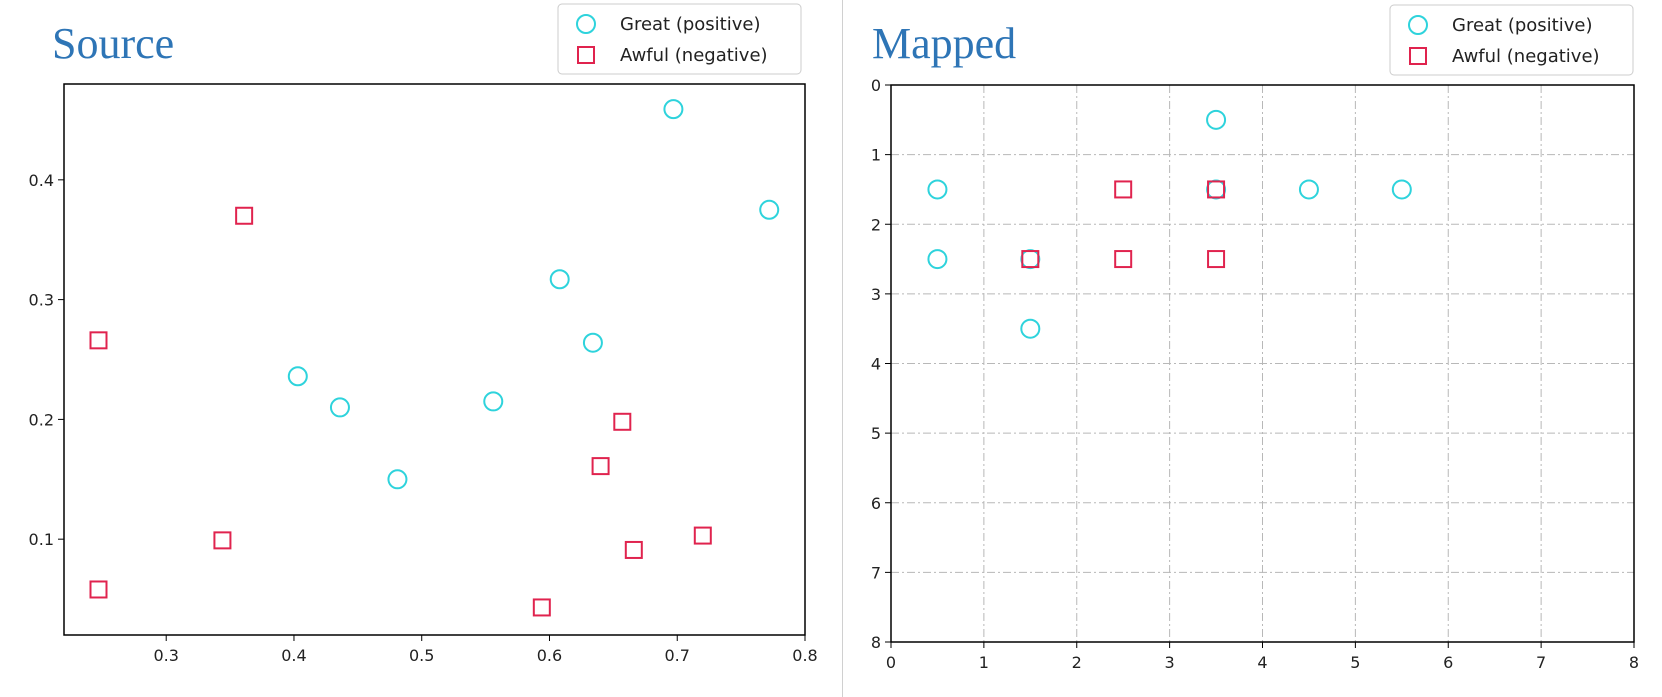  What do you see at coordinates (41, 419) in the screenshot?
I see `y-tick-label: 0.2` at bounding box center [41, 419].